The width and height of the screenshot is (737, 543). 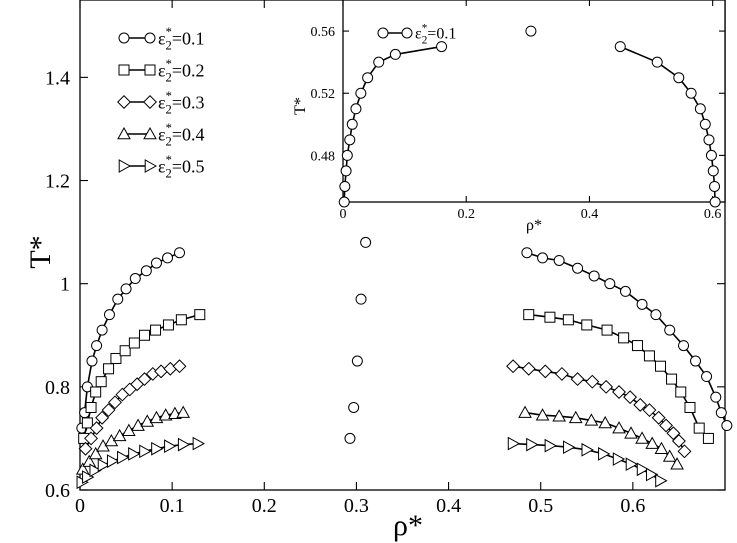 What do you see at coordinates (40, 251) in the screenshot?
I see `main-y-axis-label: T*` at bounding box center [40, 251].